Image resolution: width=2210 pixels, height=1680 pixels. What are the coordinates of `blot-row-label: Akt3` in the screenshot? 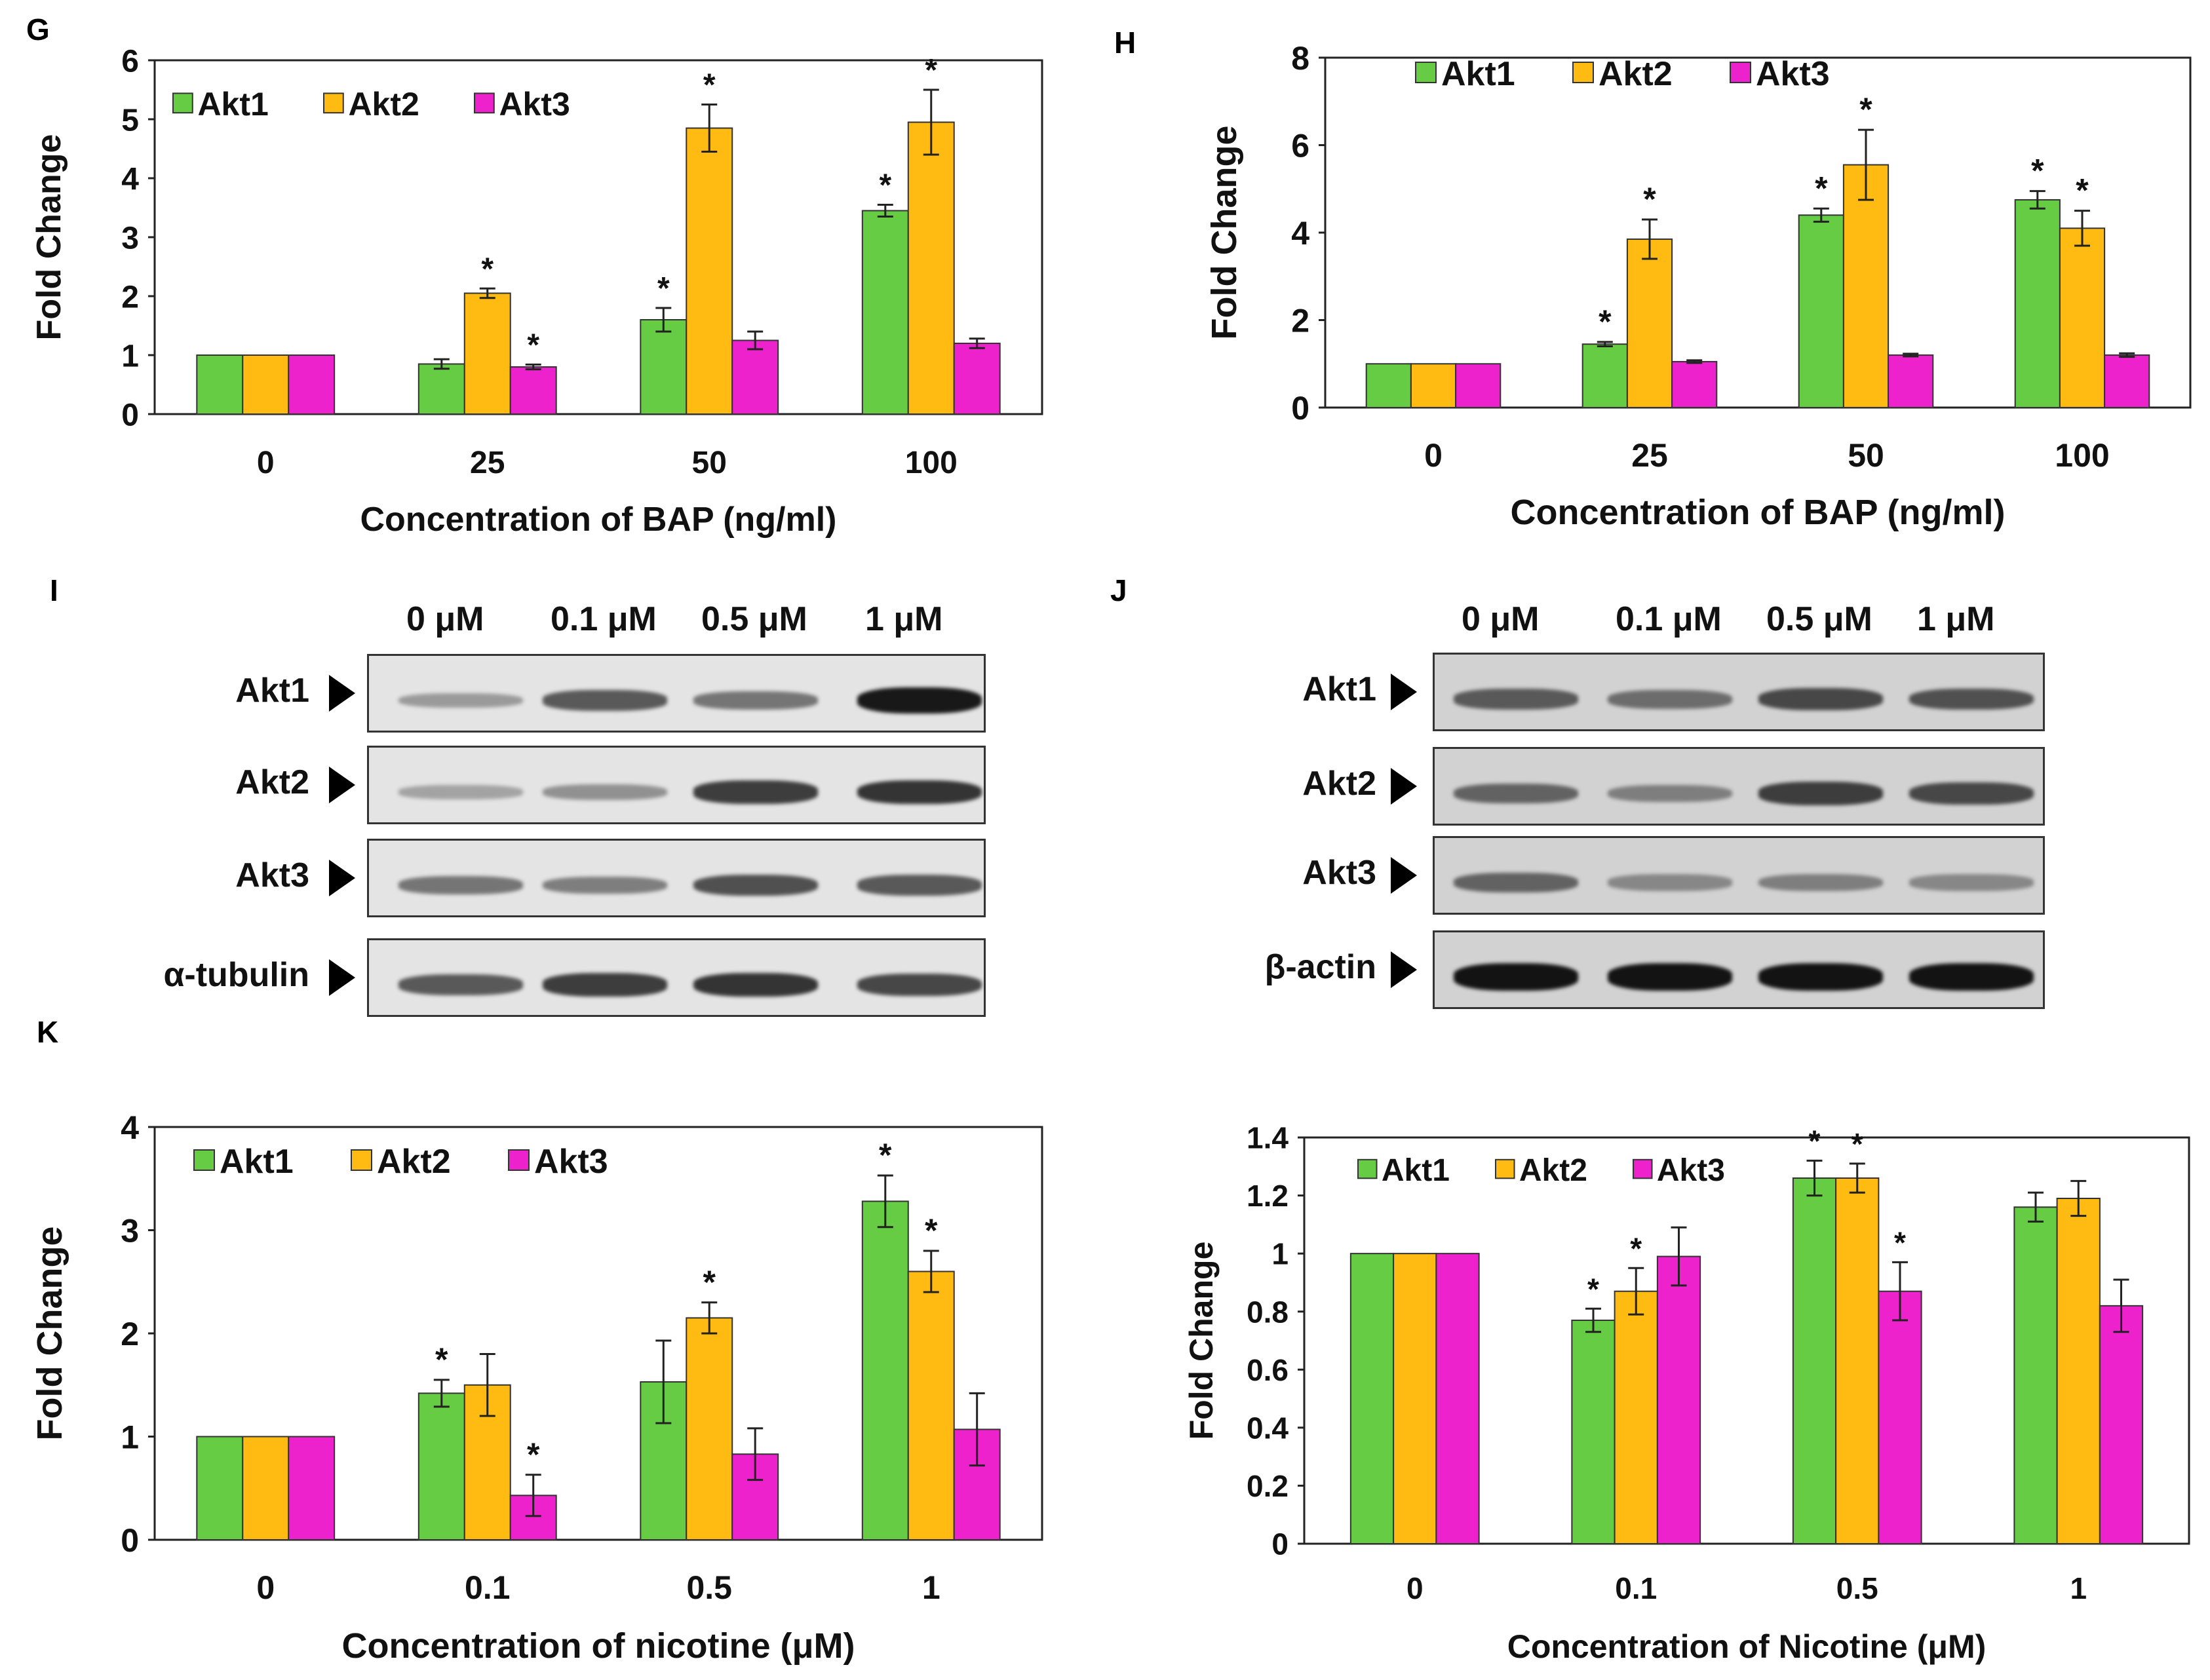 It's located at (1339, 873).